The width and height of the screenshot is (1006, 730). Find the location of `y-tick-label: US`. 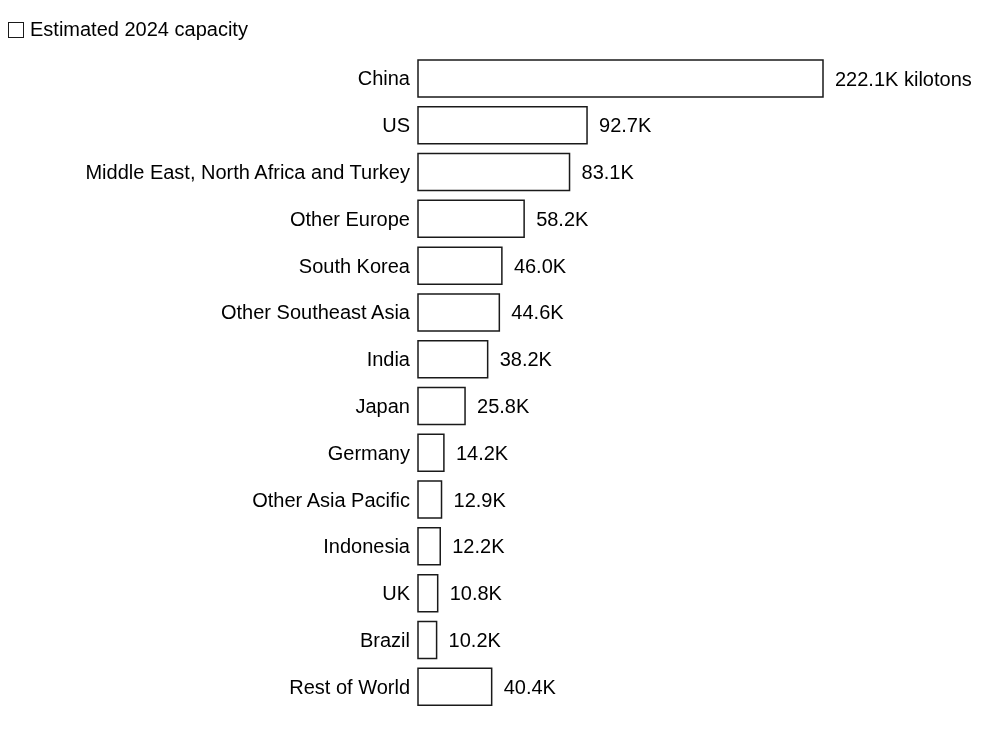

y-tick-label: US is located at coordinates (396, 125).